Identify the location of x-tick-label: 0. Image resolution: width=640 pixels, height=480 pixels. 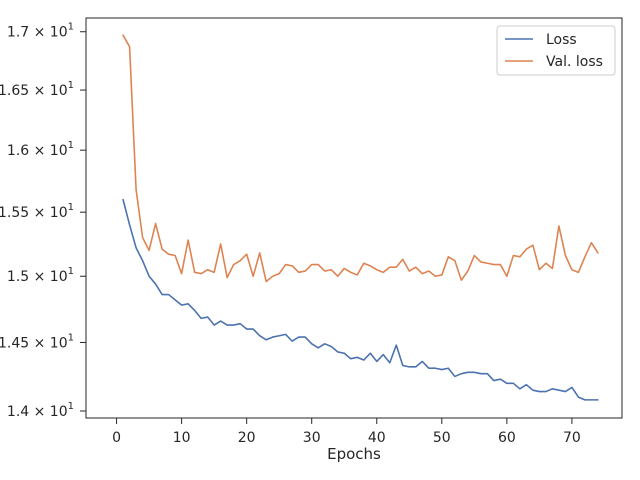
(116, 438).